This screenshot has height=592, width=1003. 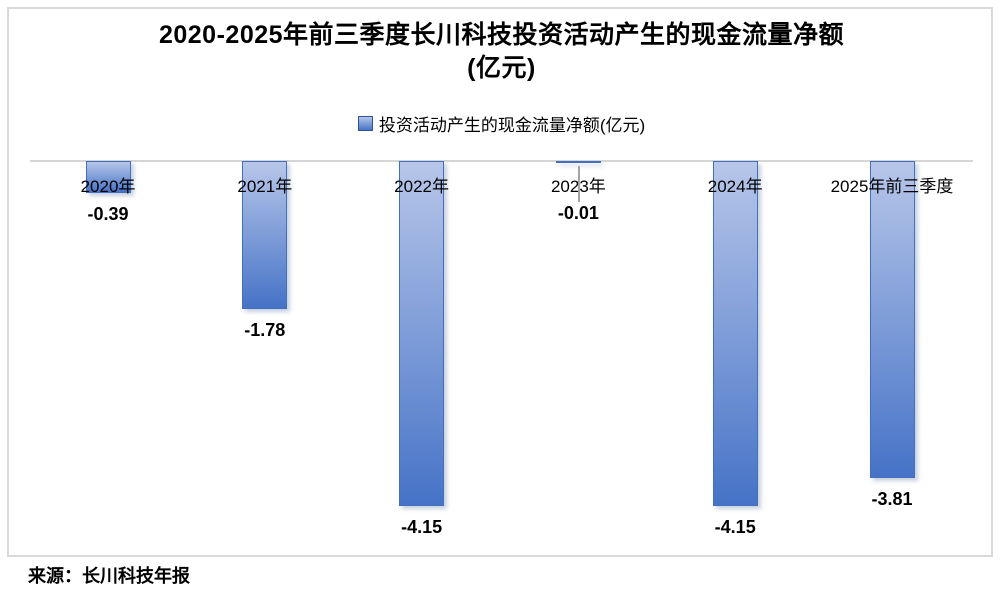 I want to click on bar-2024年, so click(x=735, y=333).